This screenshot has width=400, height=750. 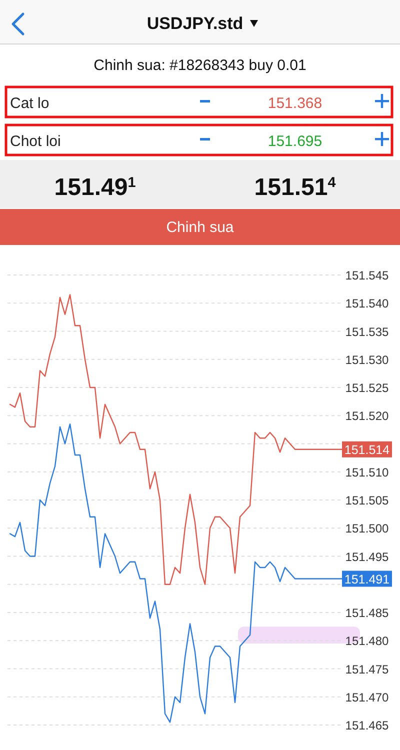 I want to click on y-tick-label: 151.495, so click(x=367, y=557).